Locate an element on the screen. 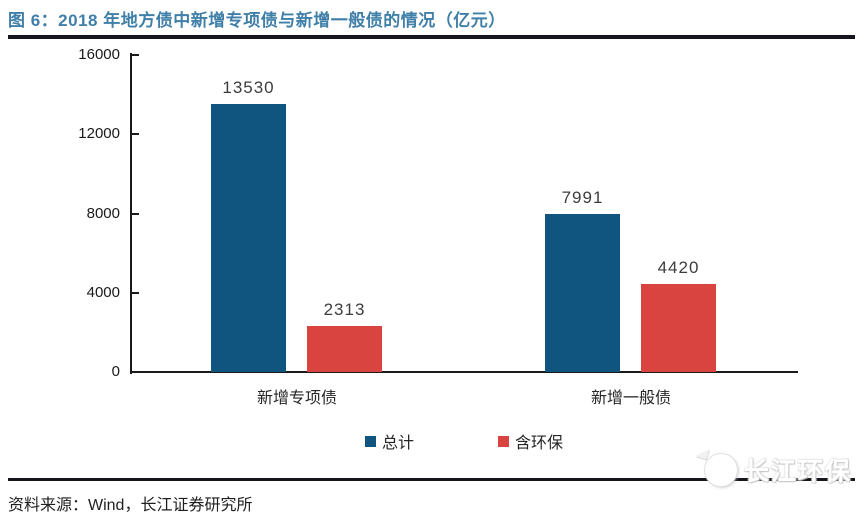  bar-含环保-新增一般债 is located at coordinates (678, 328).